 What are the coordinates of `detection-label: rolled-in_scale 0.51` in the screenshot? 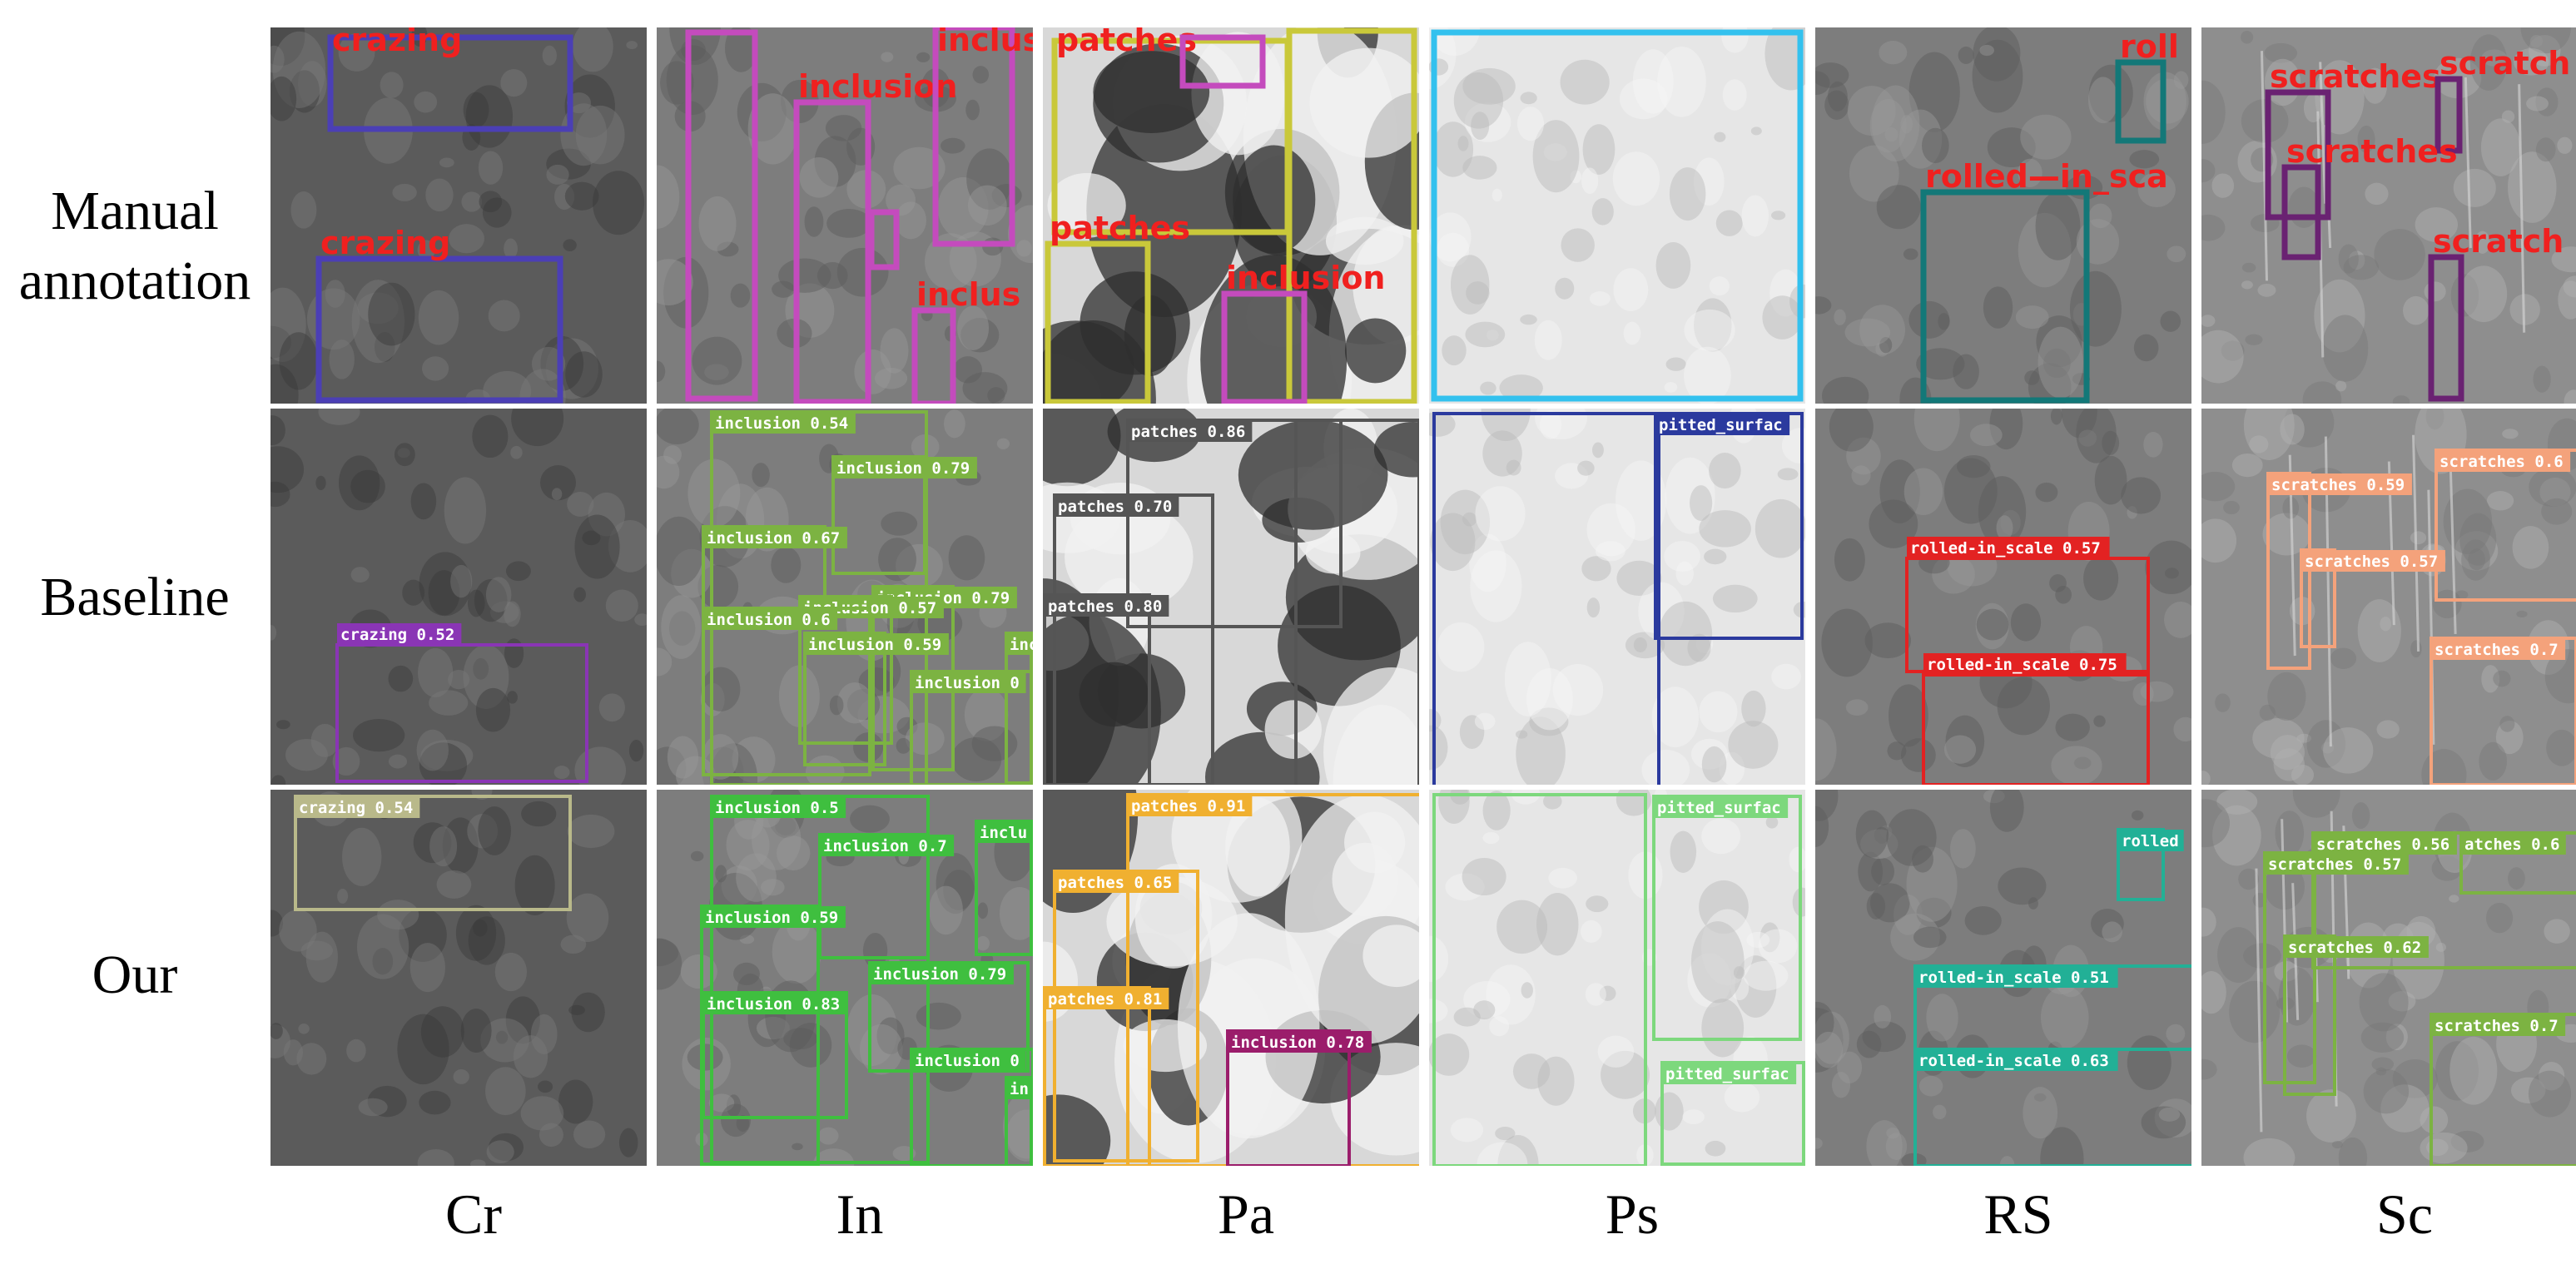 It's located at (2014, 978).